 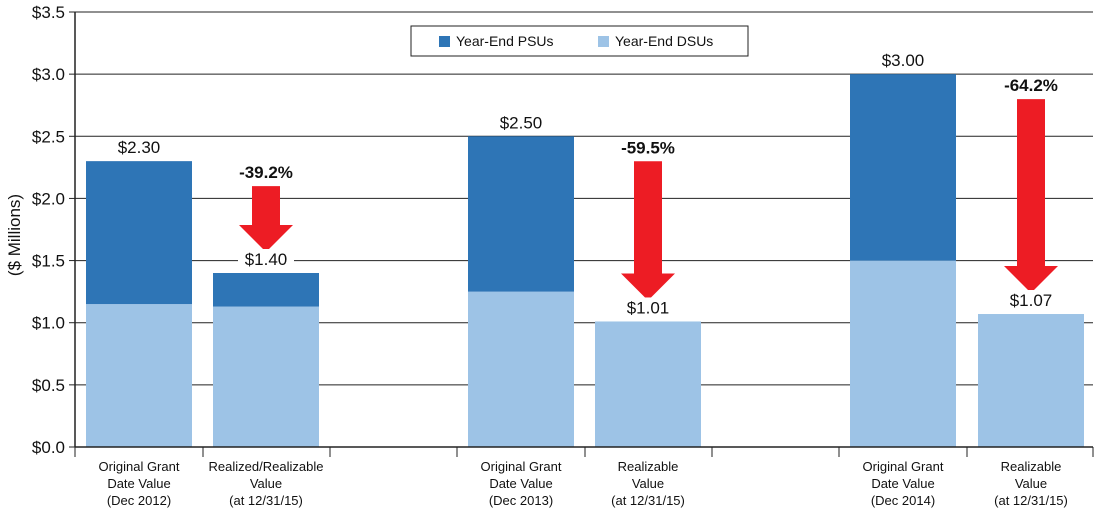 I want to click on y-tick-label: $2.0, so click(x=48, y=198).